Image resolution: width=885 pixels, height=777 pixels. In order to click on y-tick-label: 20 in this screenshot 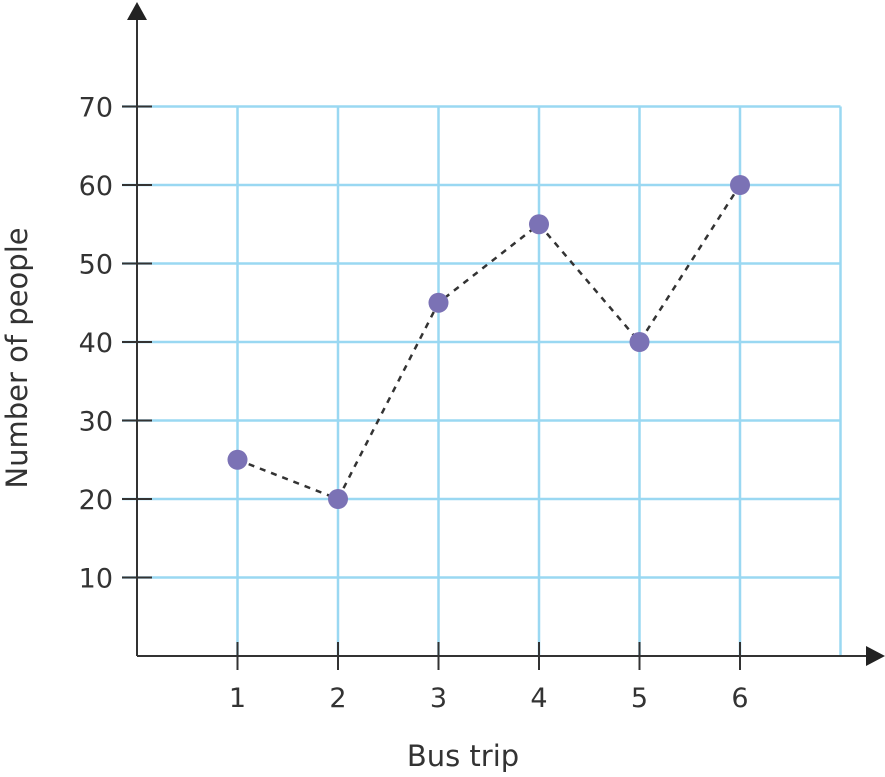, I will do `click(96, 500)`.